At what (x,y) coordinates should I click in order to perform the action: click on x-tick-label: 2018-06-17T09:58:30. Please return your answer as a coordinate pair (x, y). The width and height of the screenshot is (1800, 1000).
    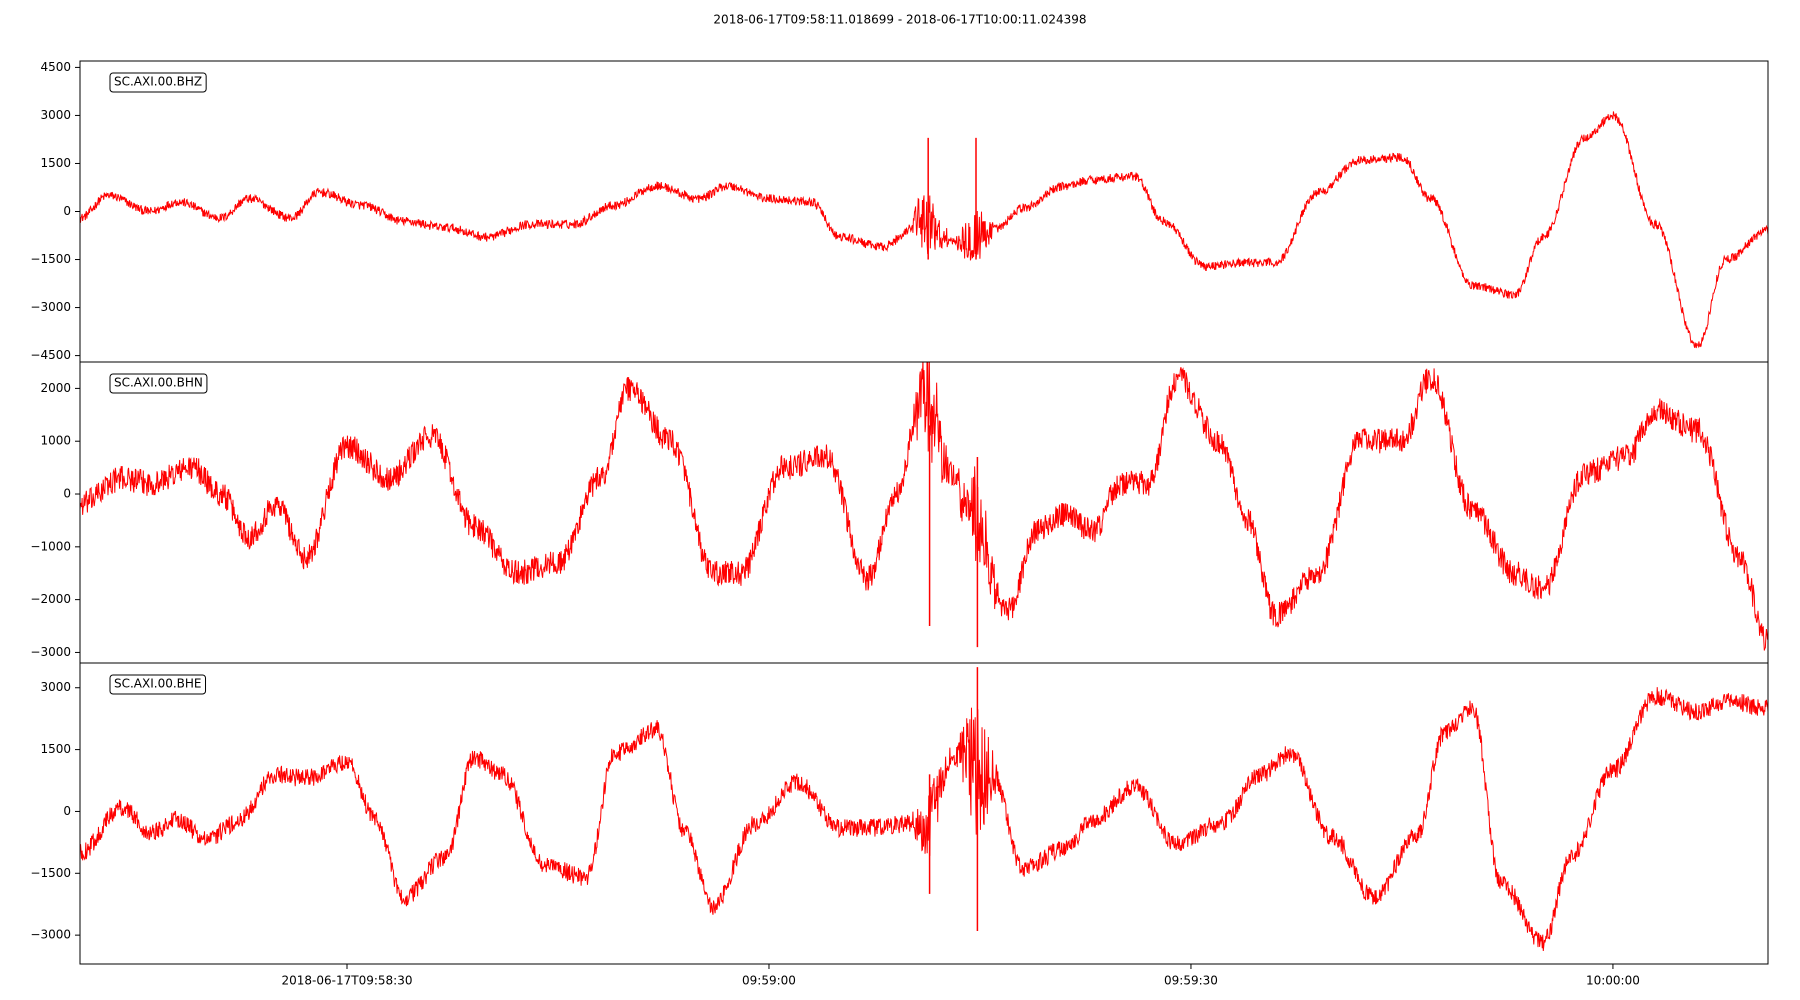
    Looking at the image, I should click on (347, 981).